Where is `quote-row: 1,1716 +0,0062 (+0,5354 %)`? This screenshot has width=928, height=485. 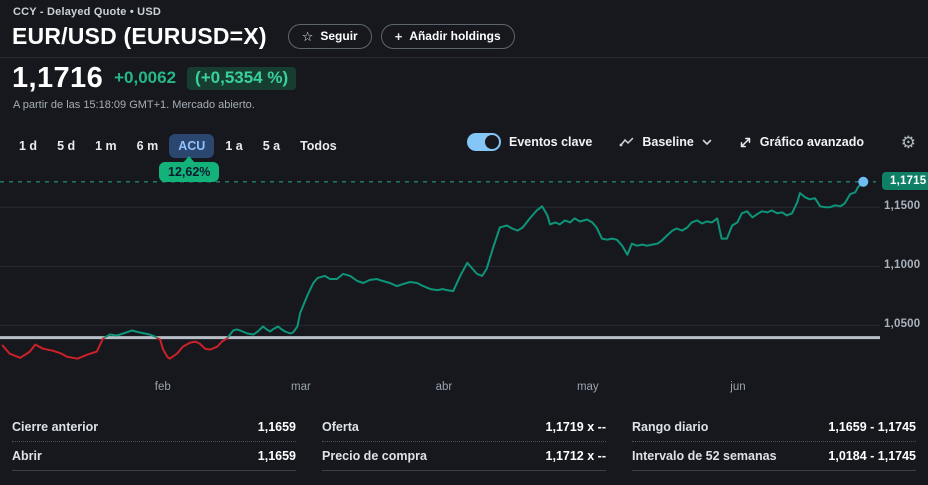 quote-row: 1,1716 +0,0062 (+0,5354 %) is located at coordinates (154, 78).